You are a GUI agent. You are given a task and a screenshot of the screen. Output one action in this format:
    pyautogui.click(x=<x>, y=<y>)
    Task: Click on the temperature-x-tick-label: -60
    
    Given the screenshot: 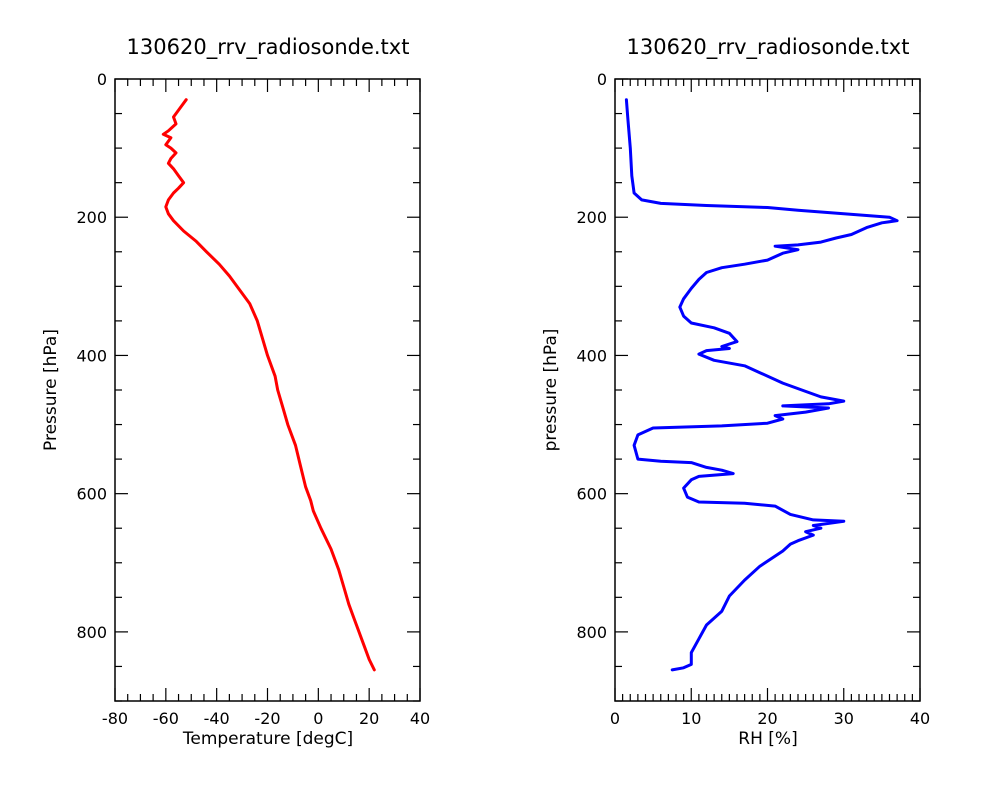 What is the action you would take?
    pyautogui.click(x=166, y=718)
    